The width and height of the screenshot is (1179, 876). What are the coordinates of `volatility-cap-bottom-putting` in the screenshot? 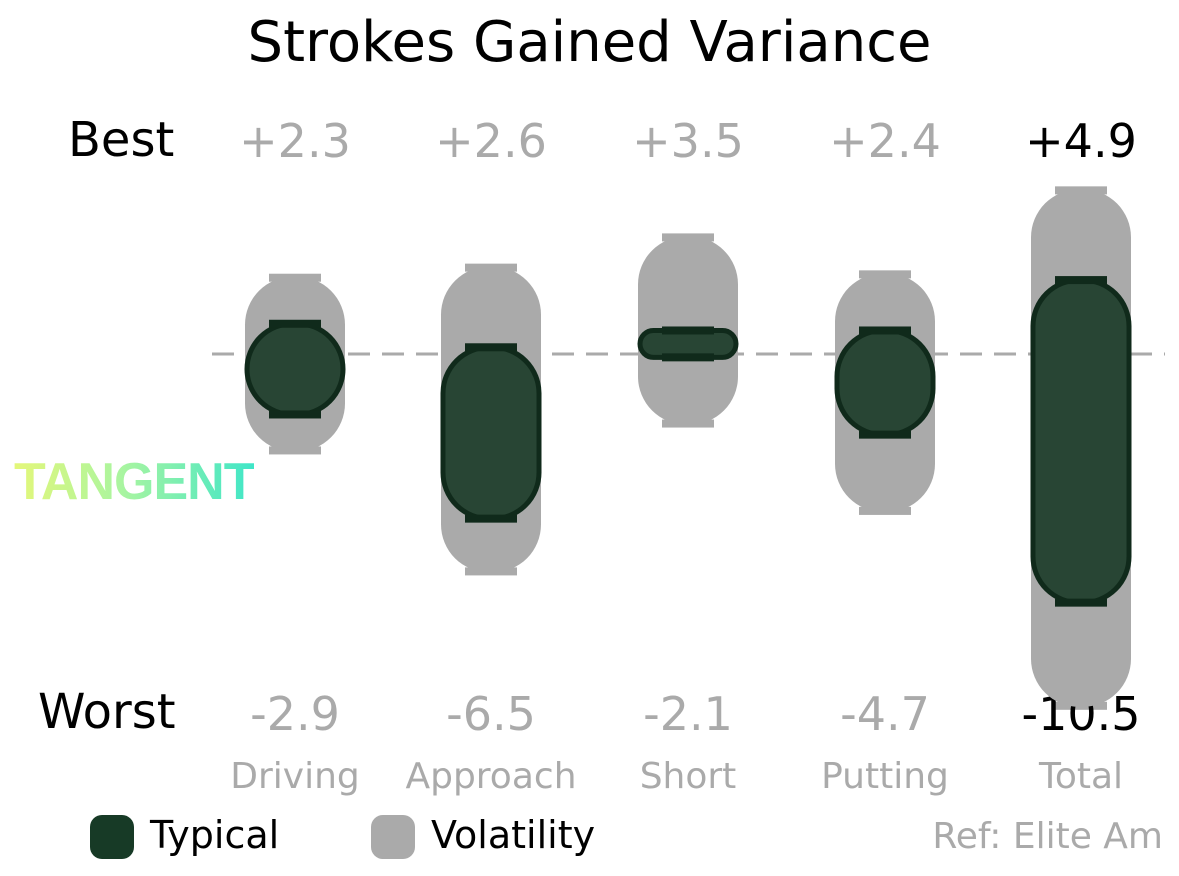 It's located at (885, 510).